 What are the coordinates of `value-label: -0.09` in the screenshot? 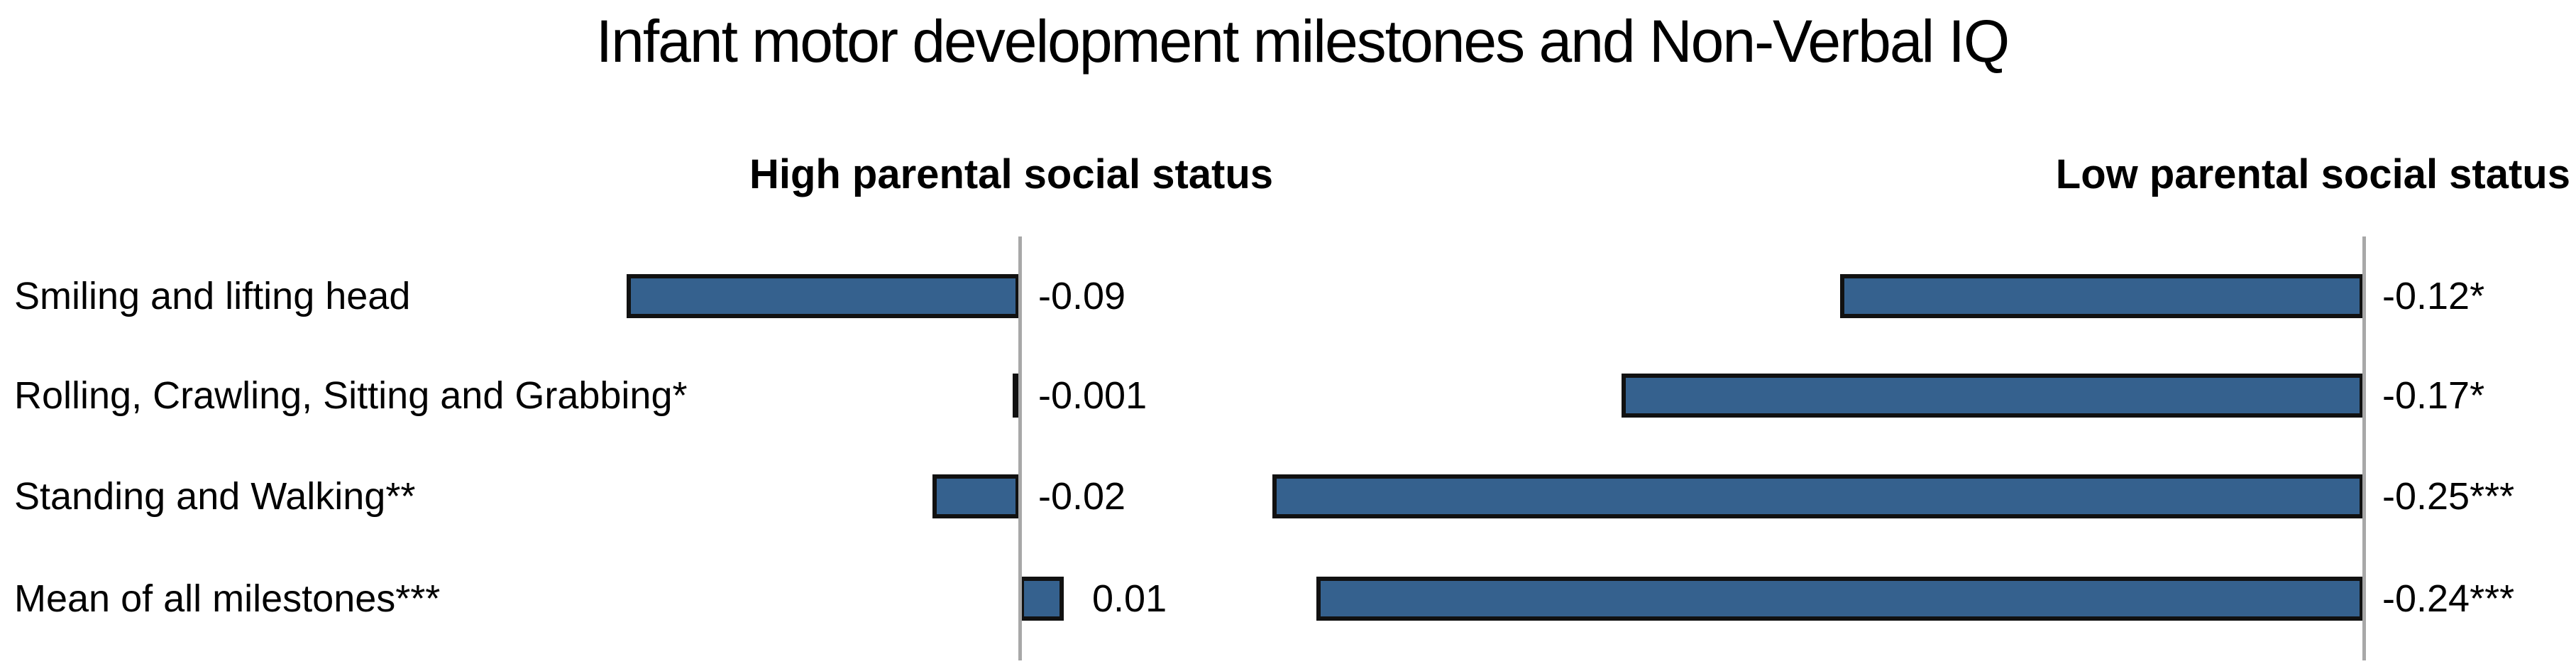 It's located at (1082, 296).